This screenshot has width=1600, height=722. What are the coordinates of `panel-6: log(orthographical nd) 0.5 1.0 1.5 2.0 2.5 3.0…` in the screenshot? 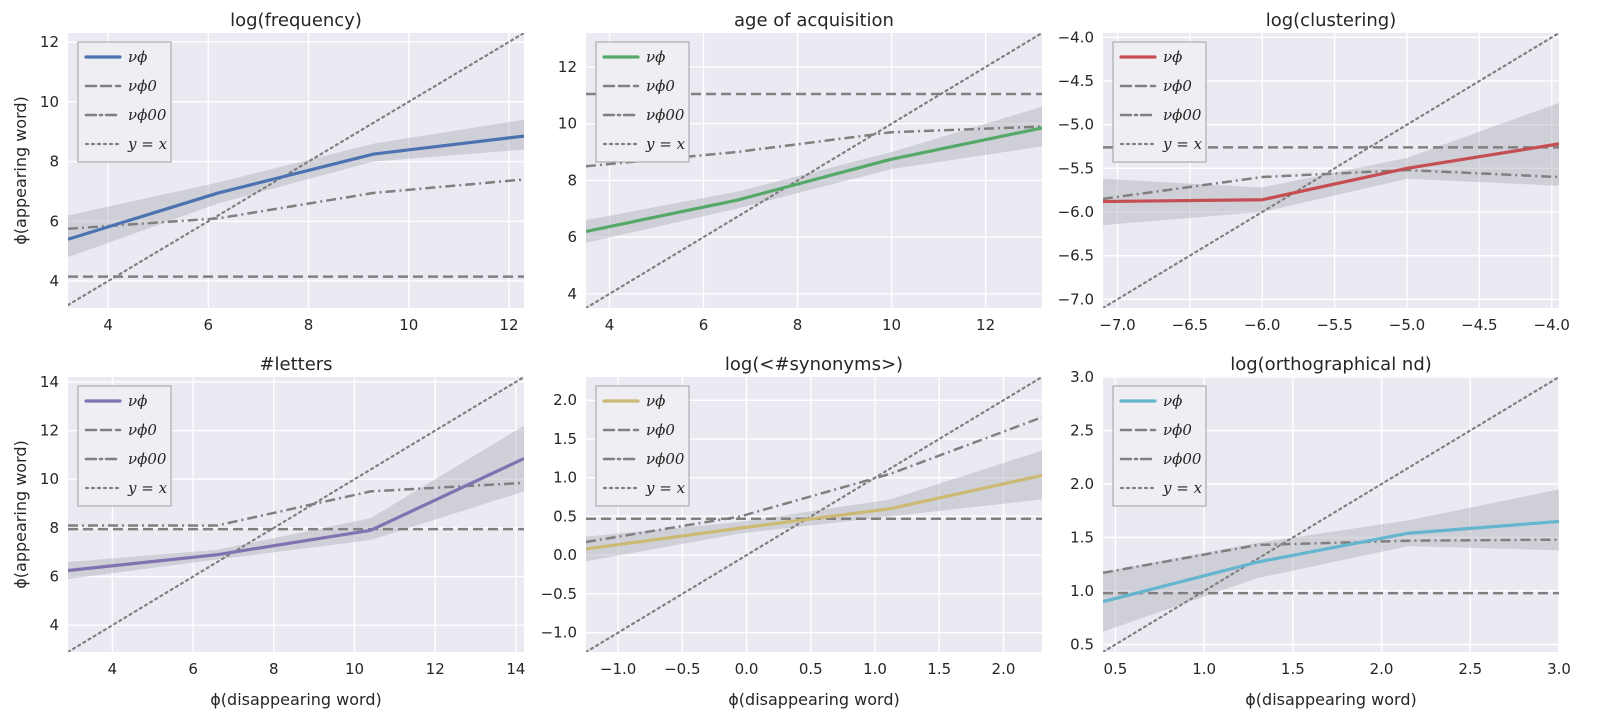 It's located at (1320, 516).